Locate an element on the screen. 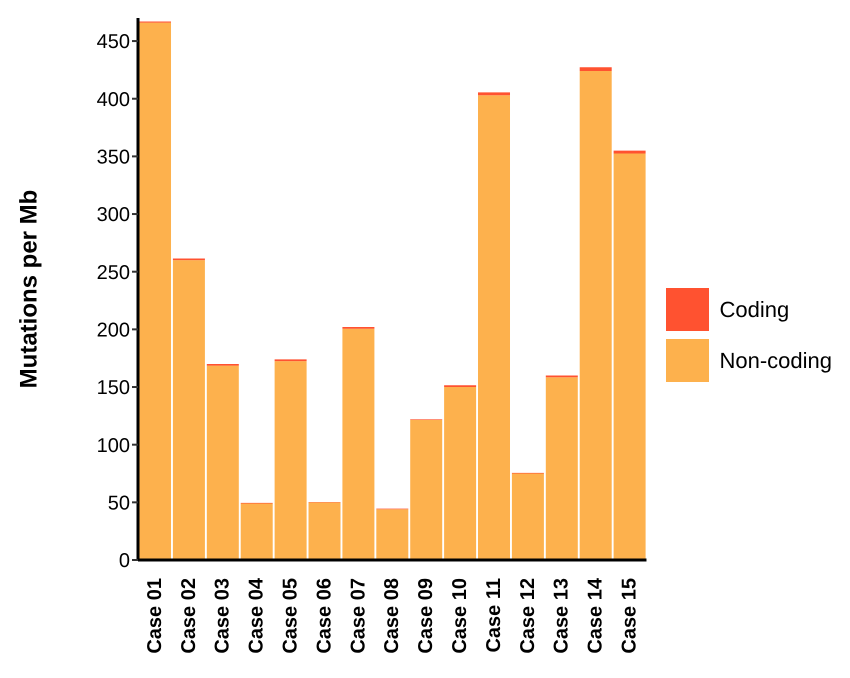 This screenshot has height=678, width=850. y-tick-label: 200 is located at coordinates (113, 330).